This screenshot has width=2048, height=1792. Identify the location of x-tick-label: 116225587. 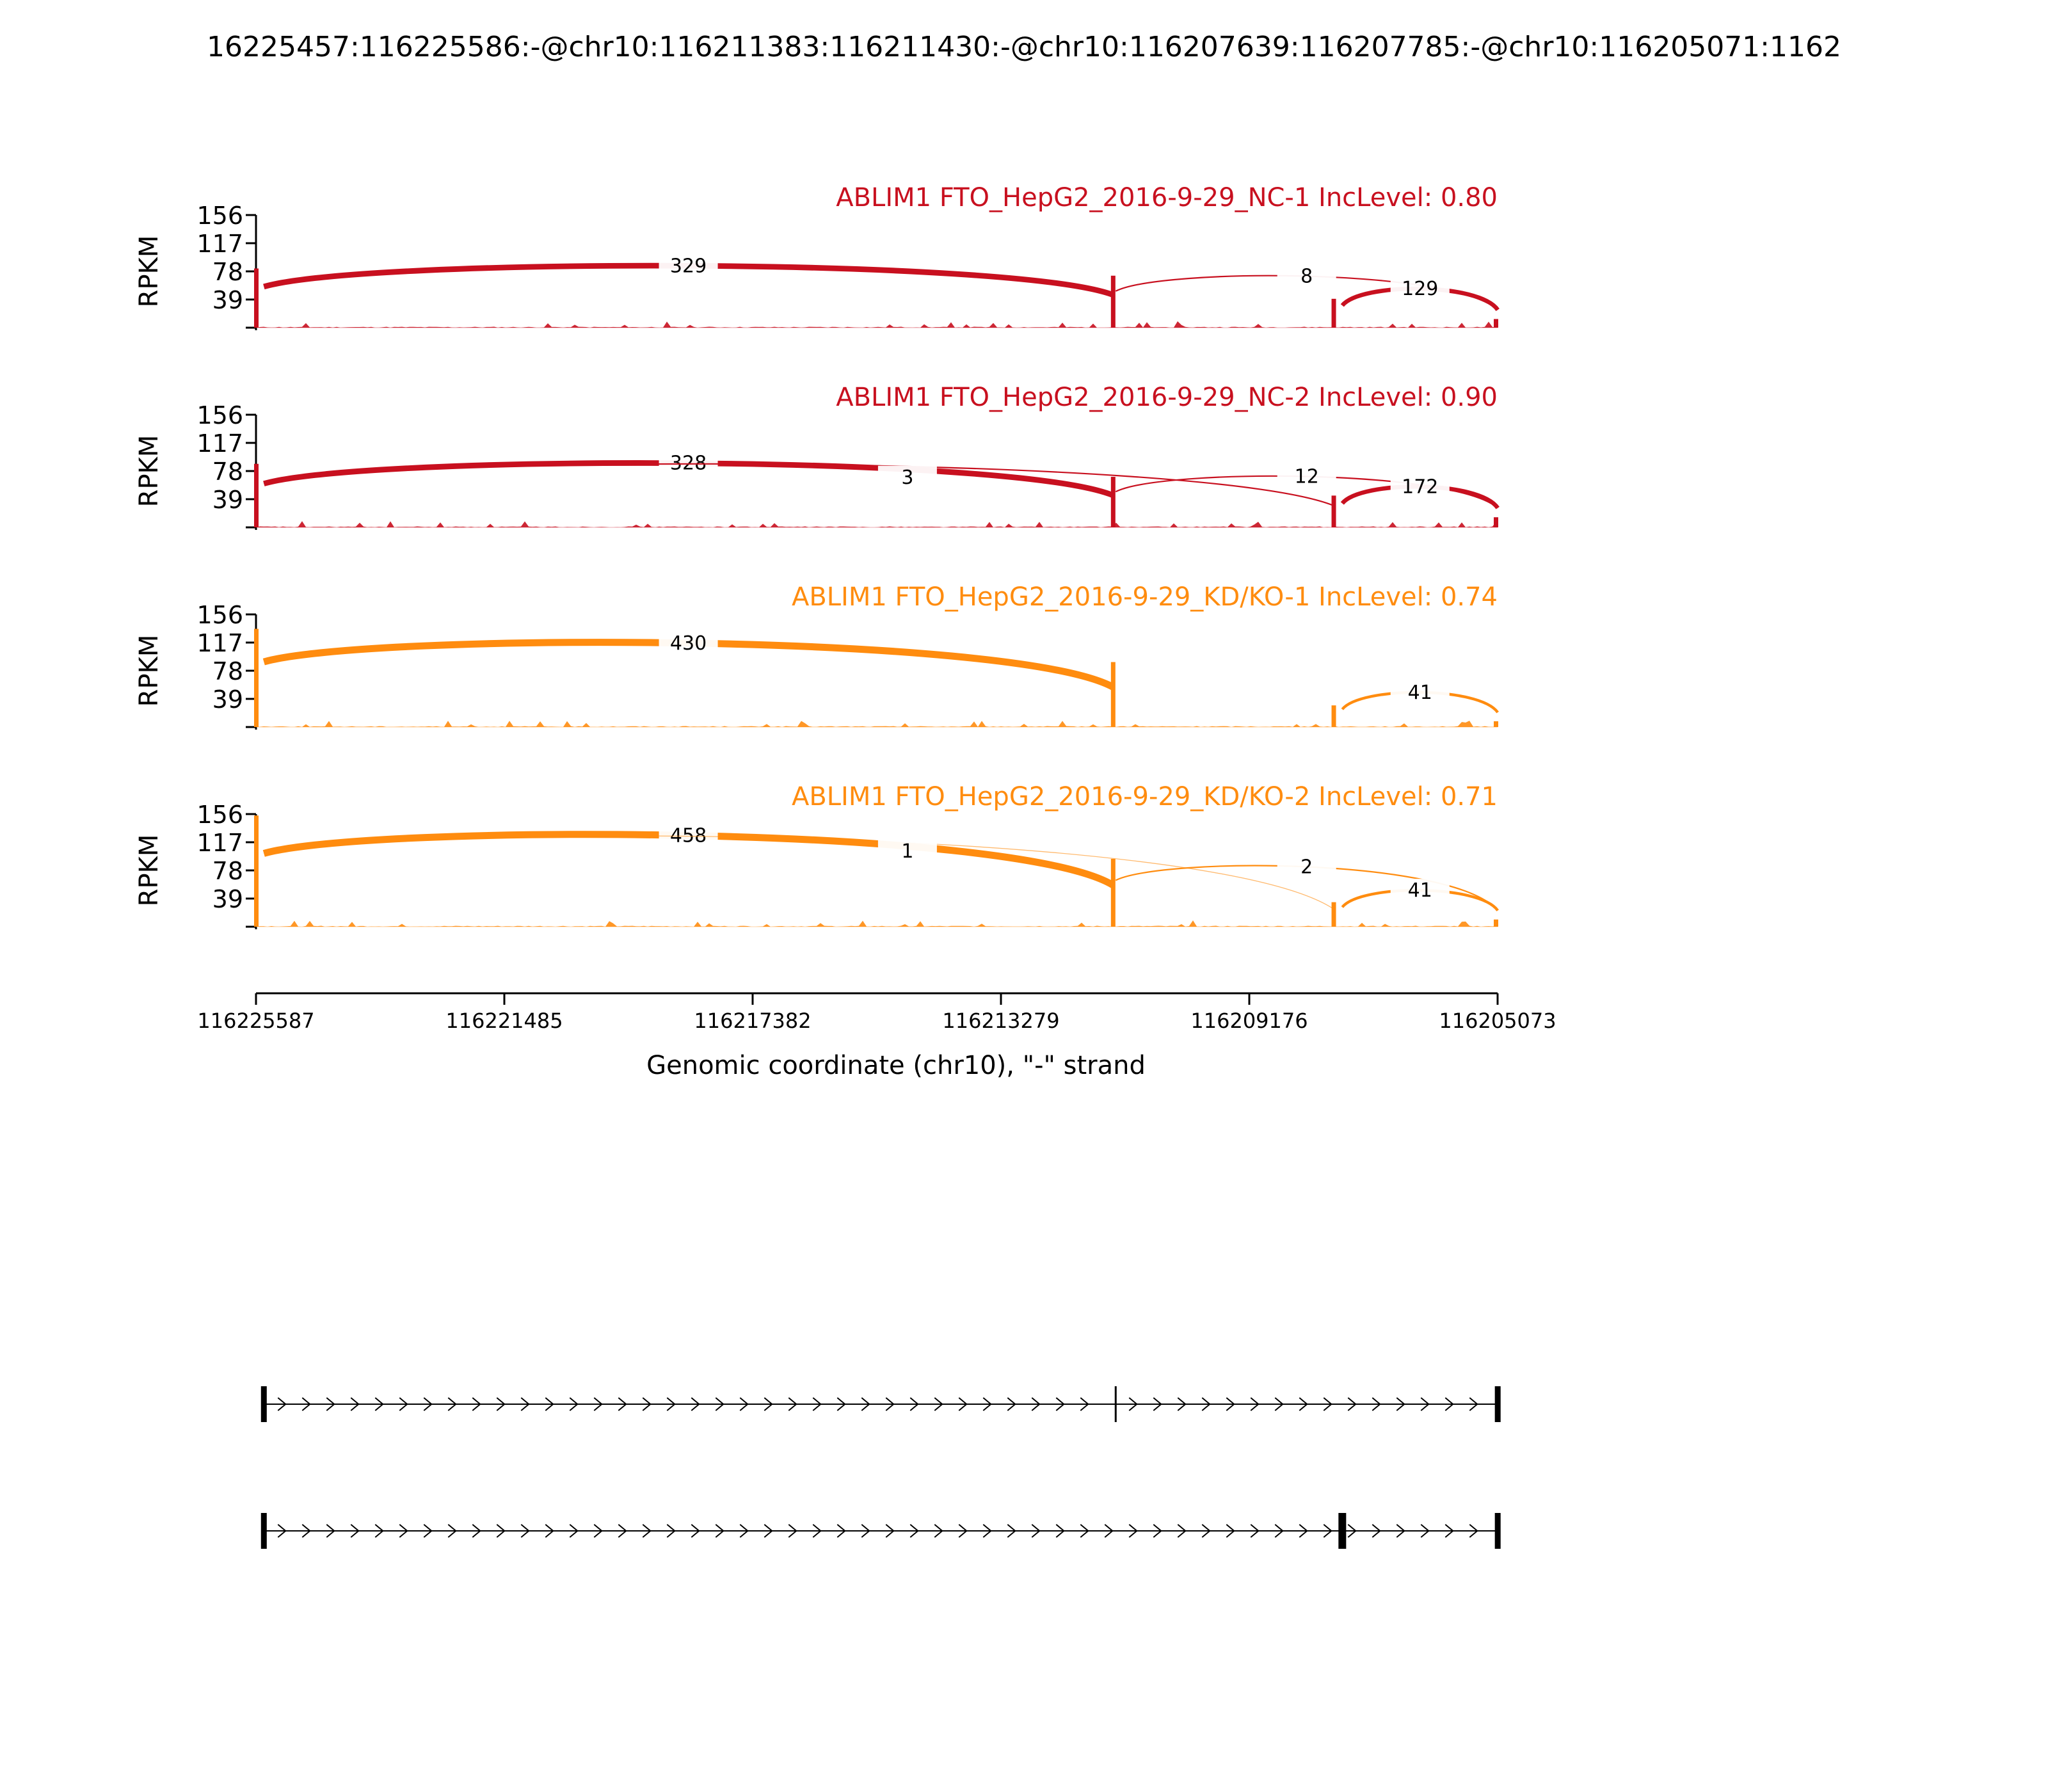
(255, 1021).